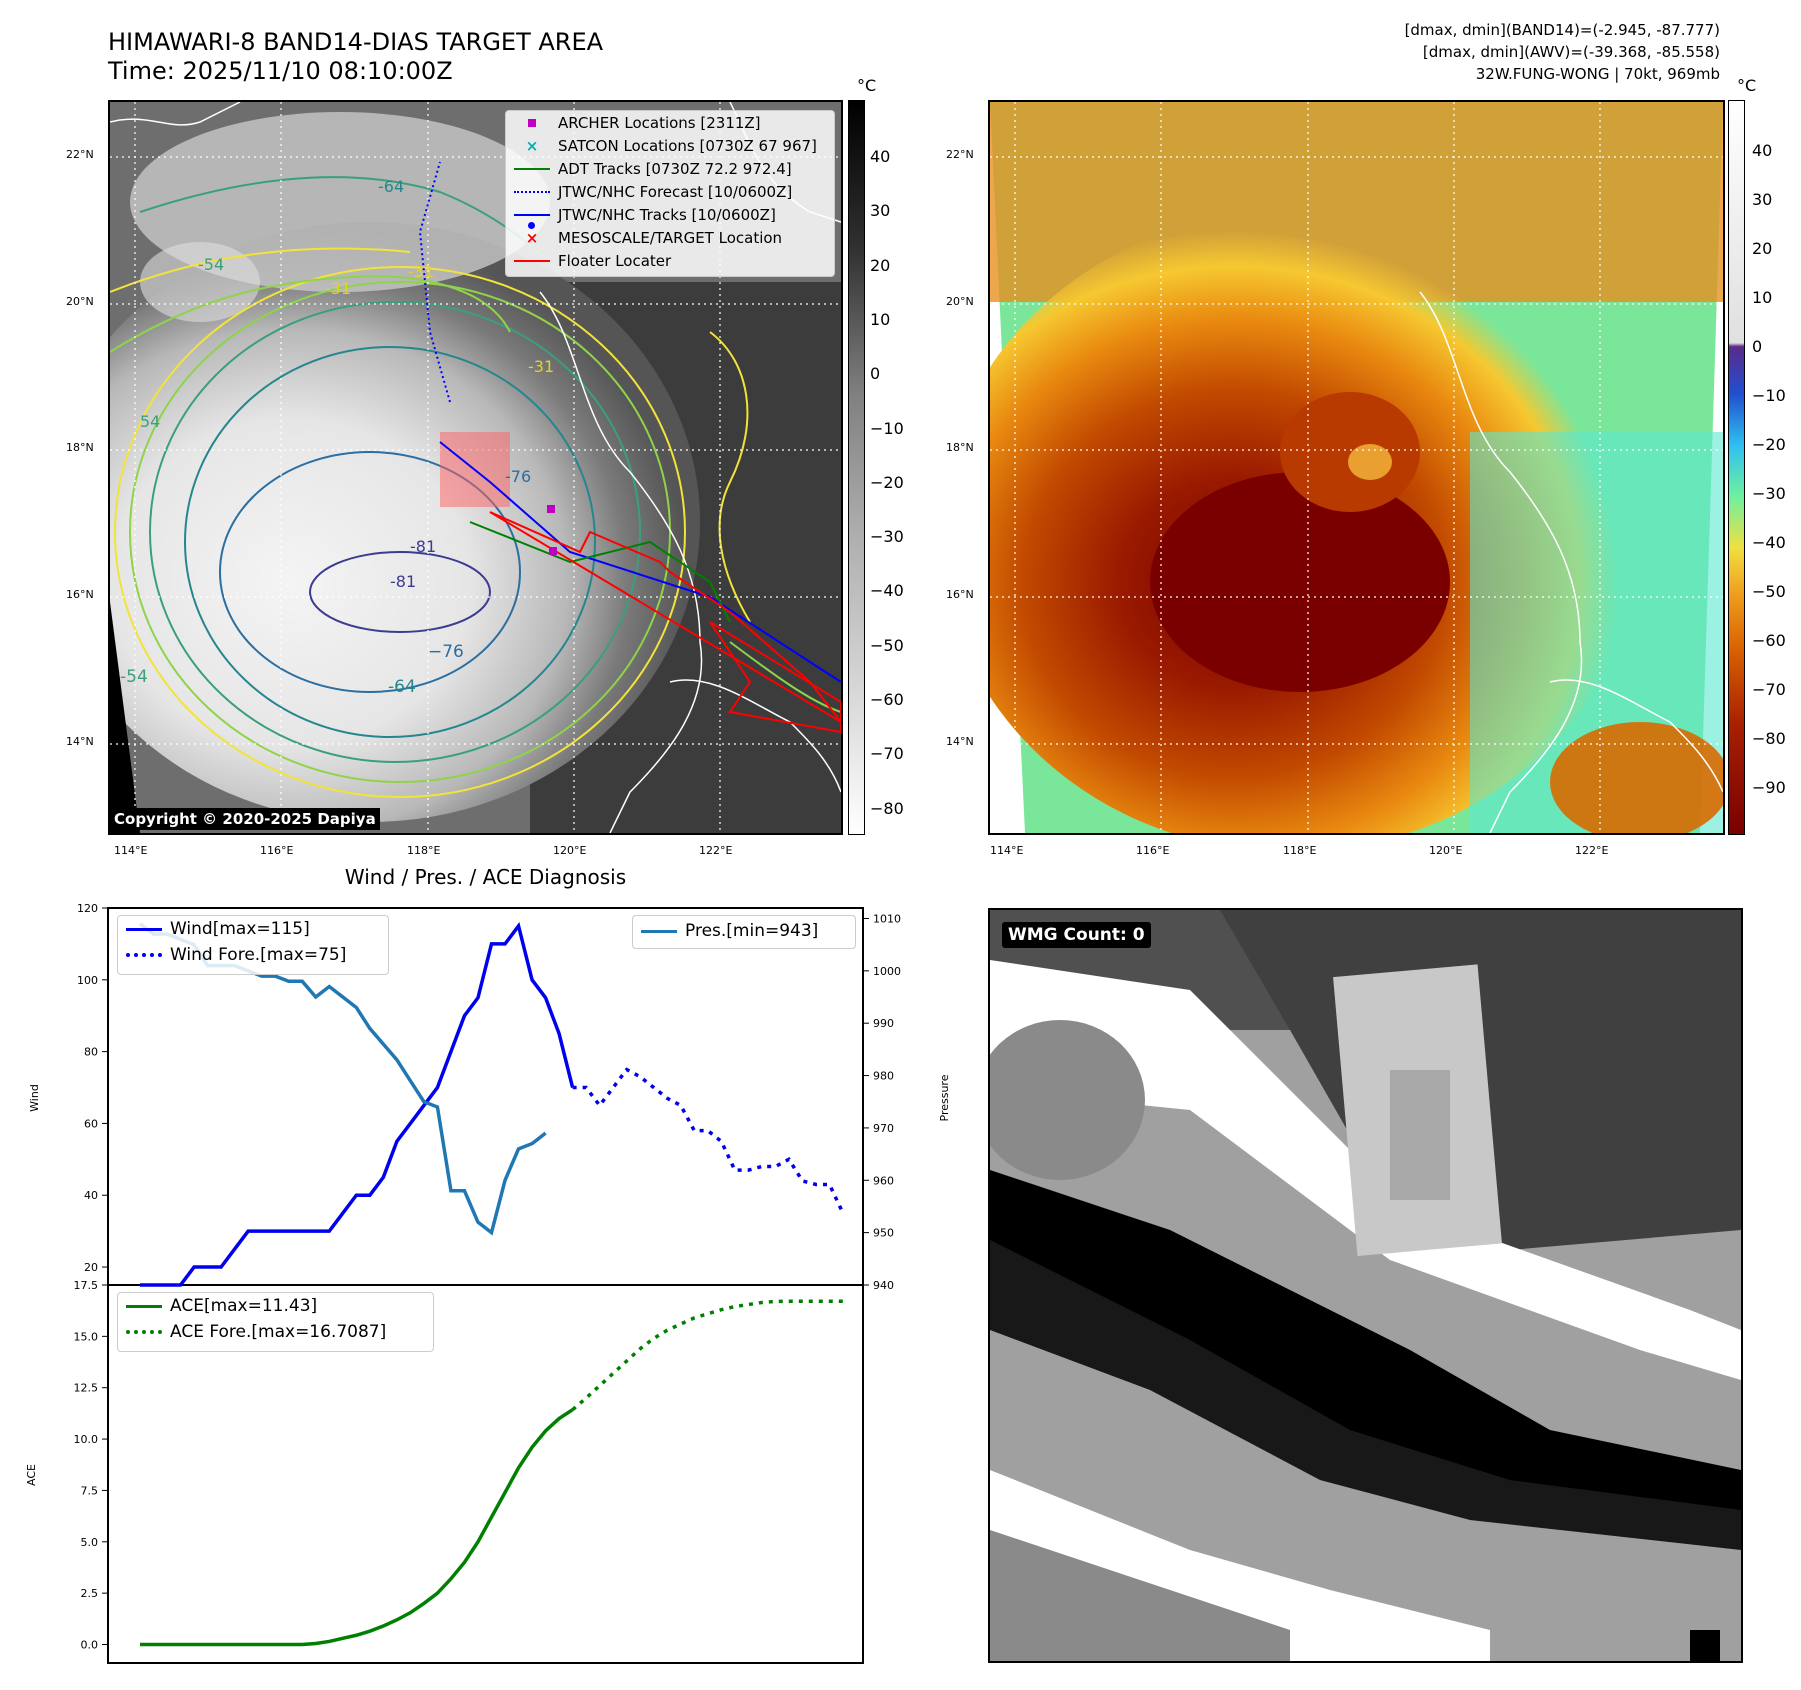  I want to click on wind-tick-label: 40, so click(91, 1195).